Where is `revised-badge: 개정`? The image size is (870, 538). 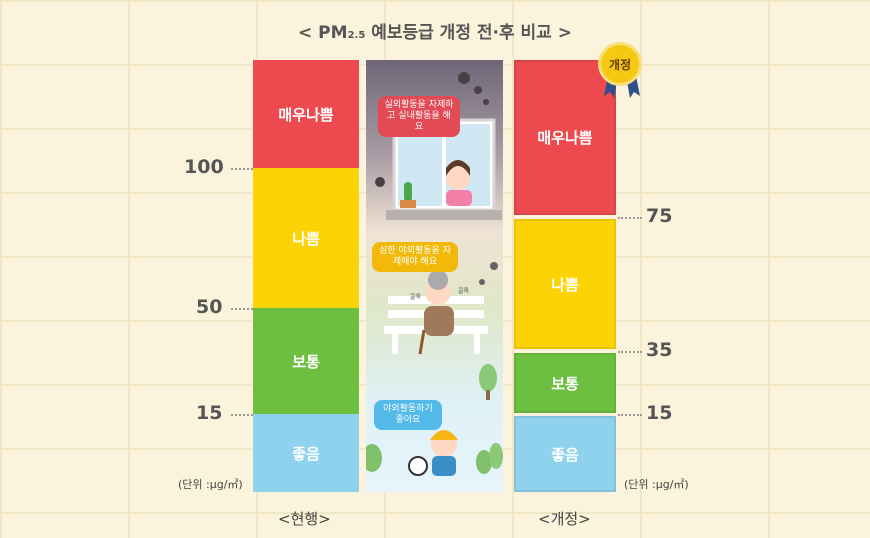
revised-badge: 개정 is located at coordinates (620, 64).